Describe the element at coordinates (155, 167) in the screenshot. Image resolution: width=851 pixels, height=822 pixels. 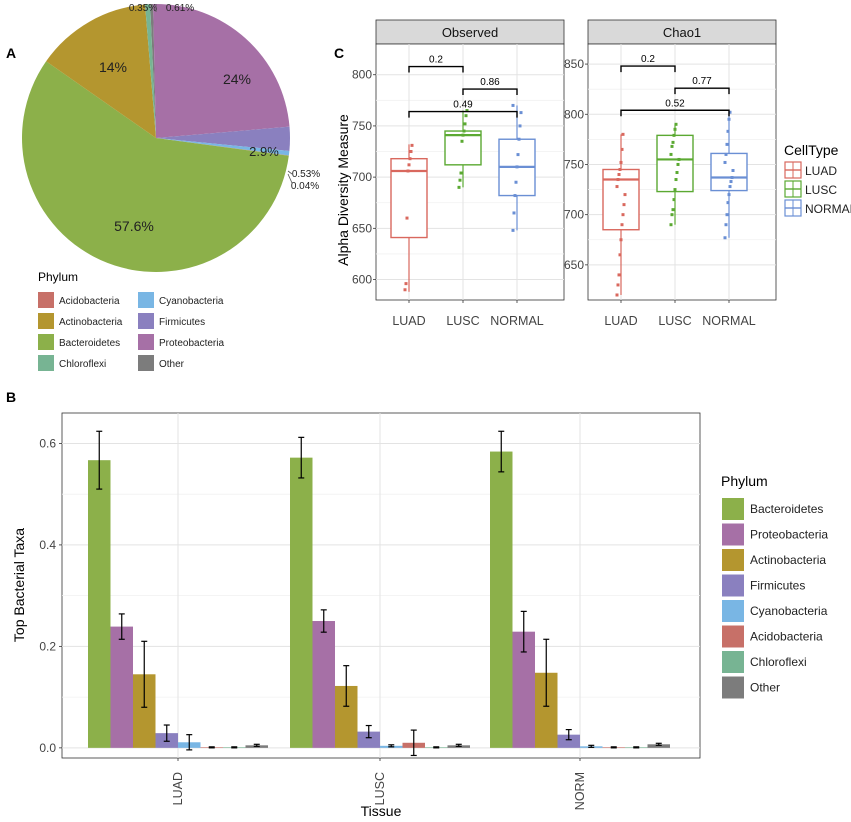
I see `pie-slice-bacteroidetes` at that location.